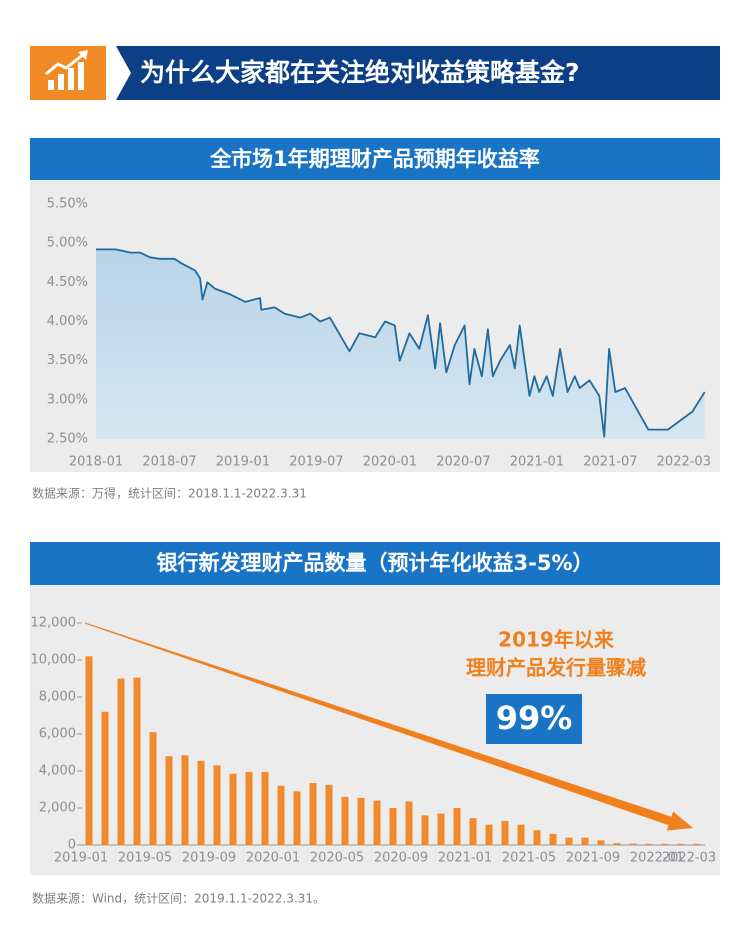 Image resolution: width=750 pixels, height=935 pixels. I want to click on x-tick-label: 2021-09, so click(593, 858).